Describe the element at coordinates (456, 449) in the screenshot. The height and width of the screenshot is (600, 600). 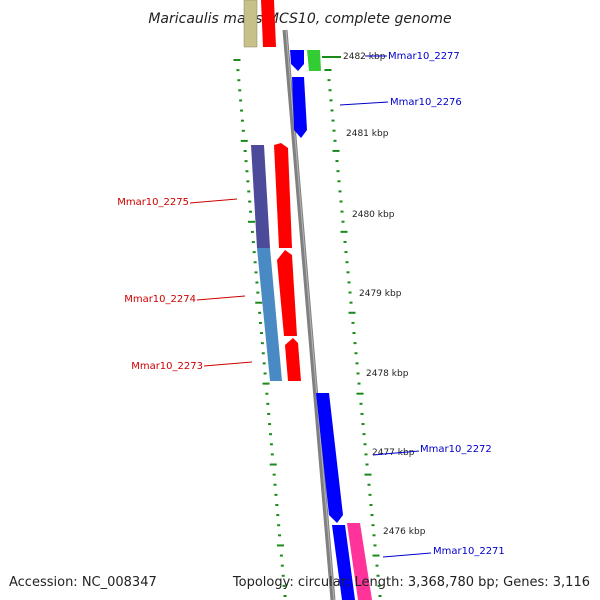
I see `gene-label-mmar10-2272: Mmar10_2272` at that location.